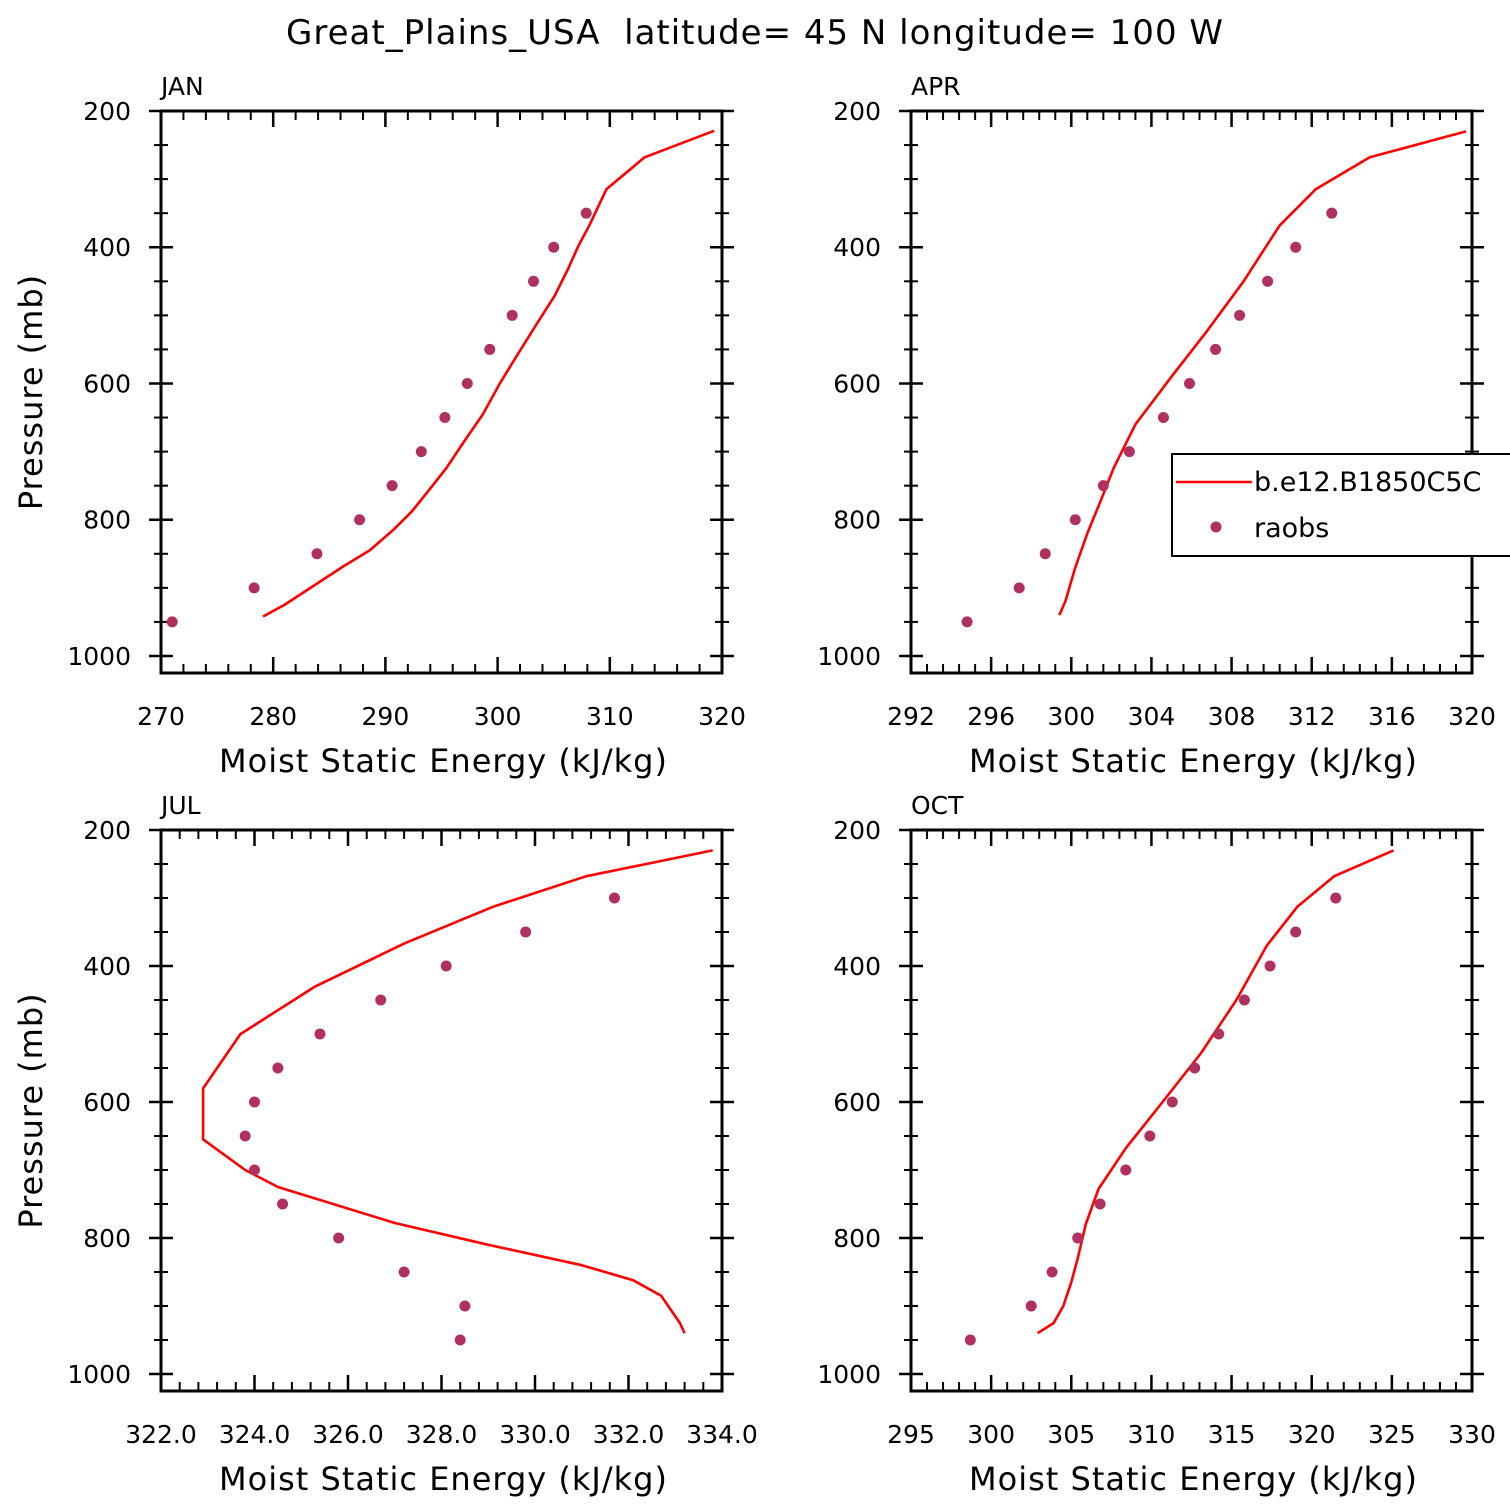  Describe the element at coordinates (31, 392) in the screenshot. I see `y-axis-label: Pressure (mb)` at that location.